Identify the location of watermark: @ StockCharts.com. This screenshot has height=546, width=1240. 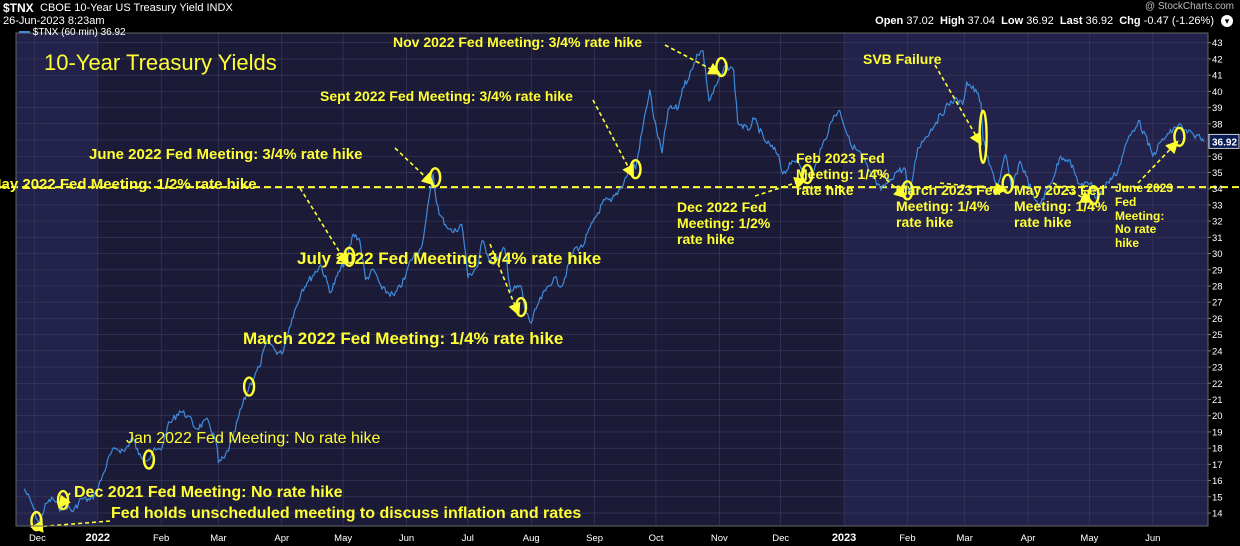
(1189, 6).